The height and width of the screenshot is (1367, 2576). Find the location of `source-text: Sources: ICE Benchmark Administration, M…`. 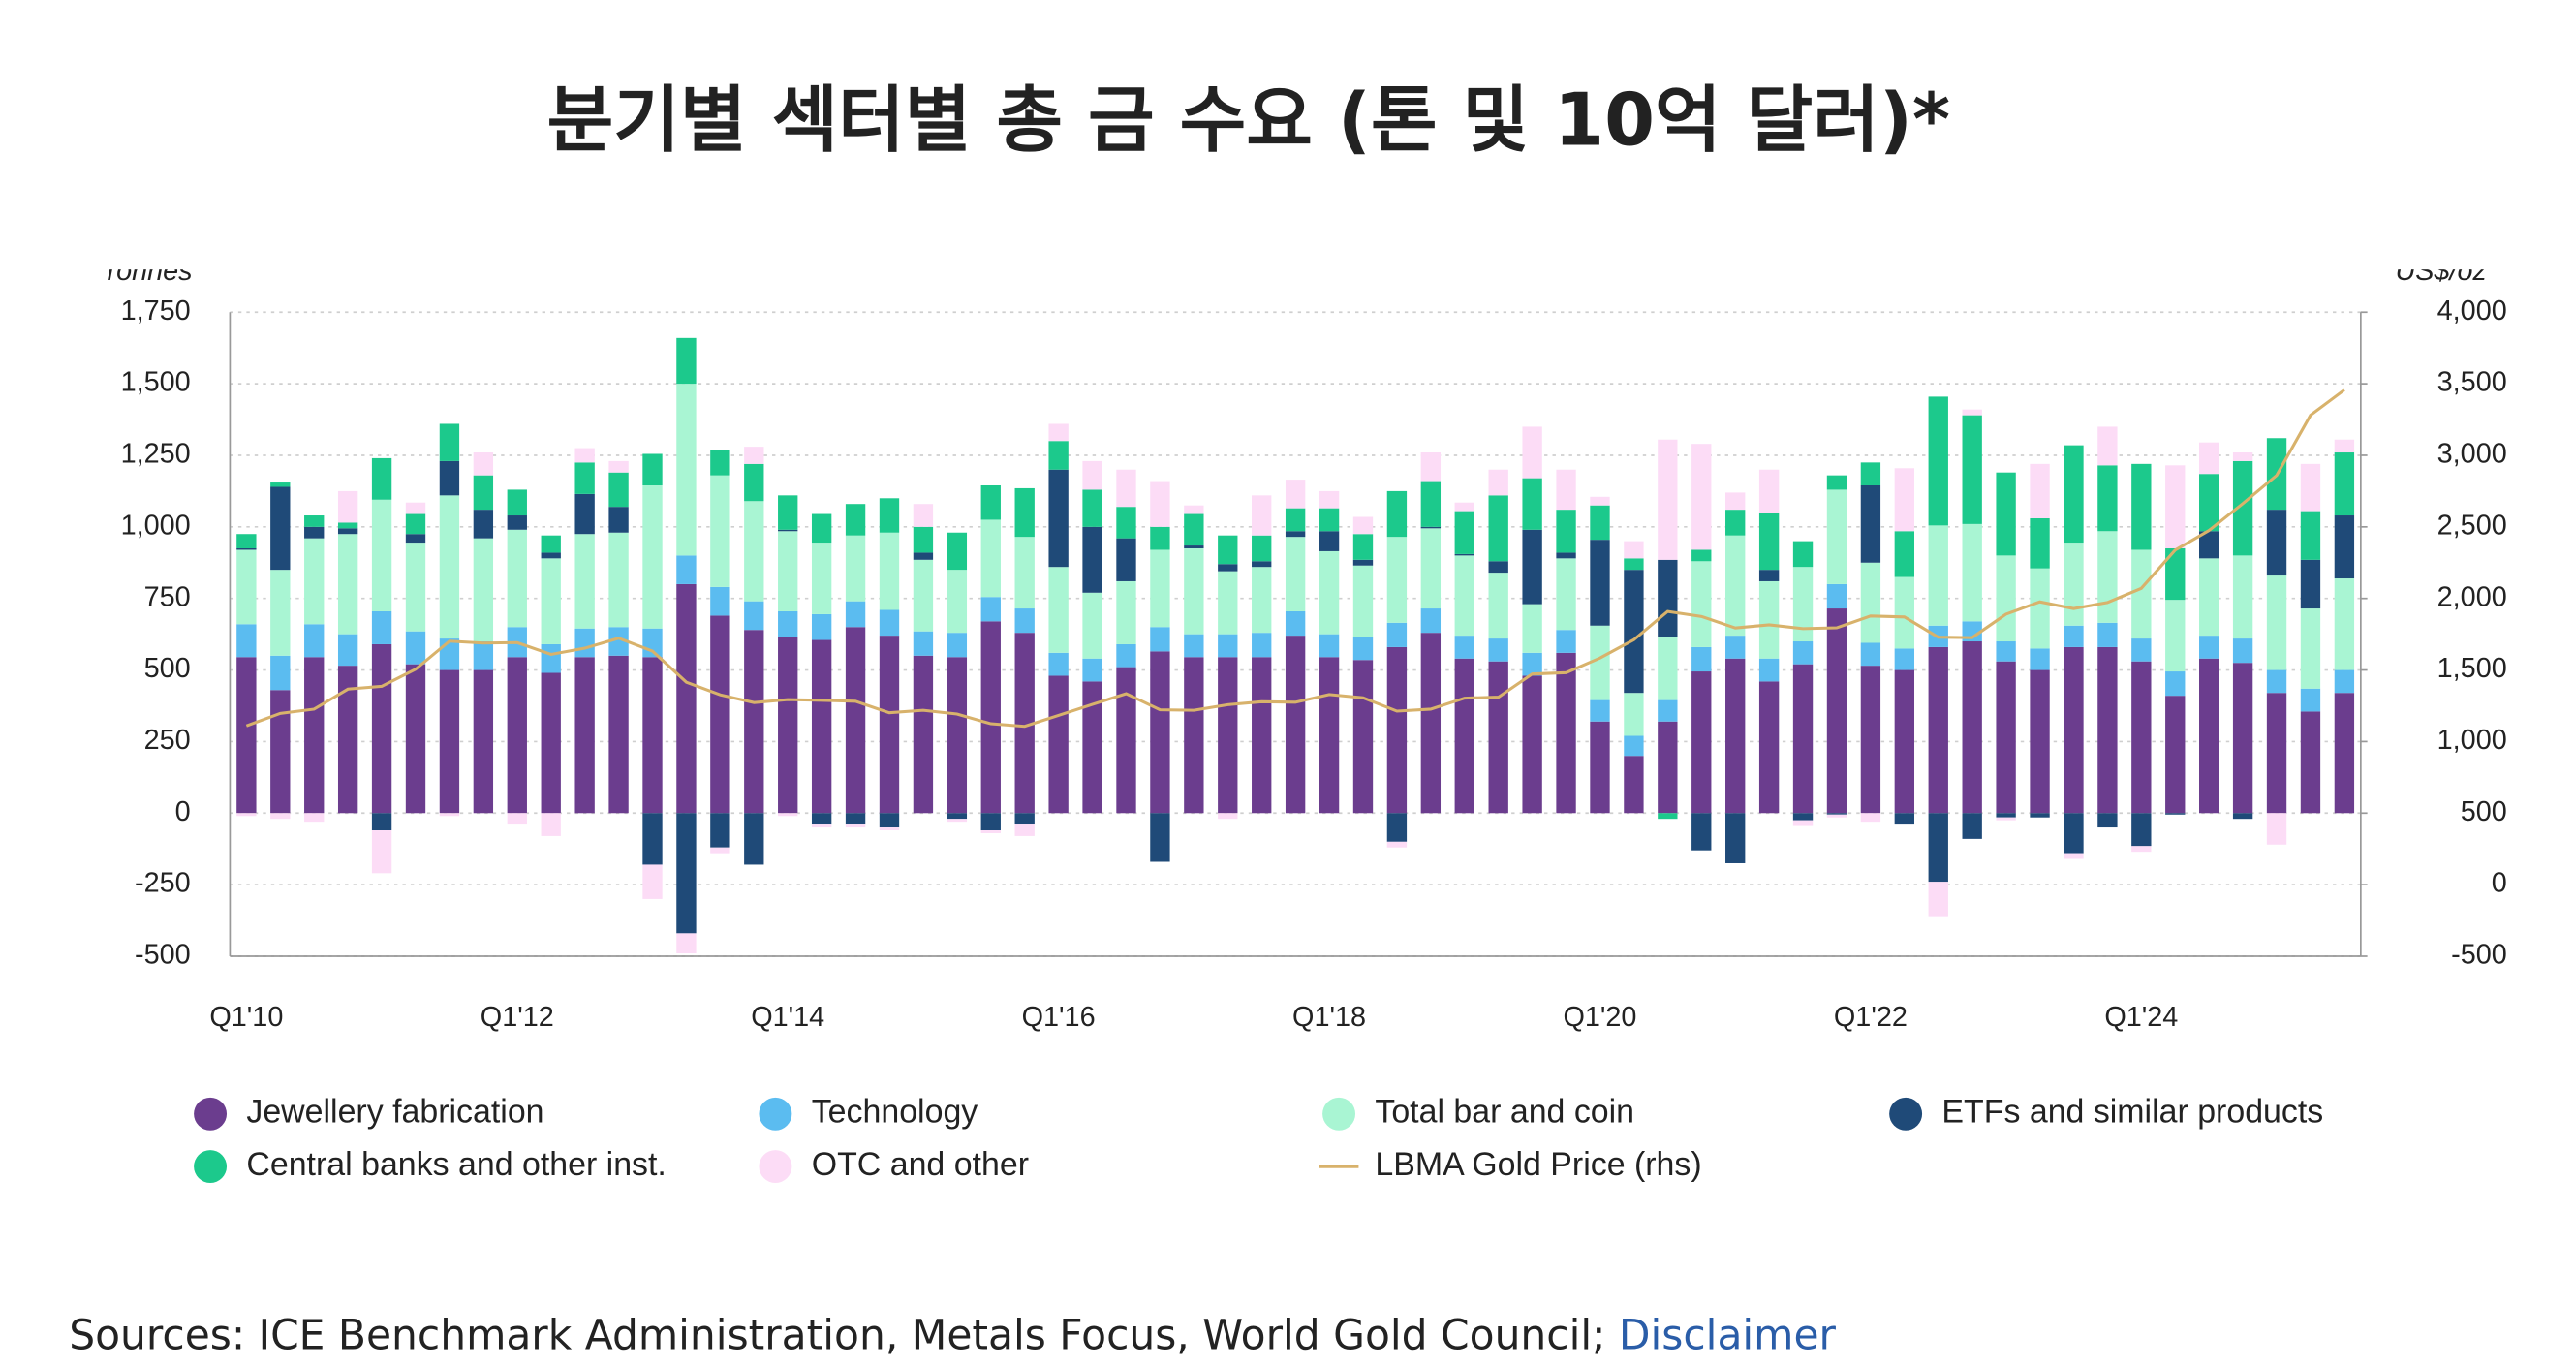

source-text: Sources: ICE Benchmark Administration, M… is located at coordinates (952, 1334).